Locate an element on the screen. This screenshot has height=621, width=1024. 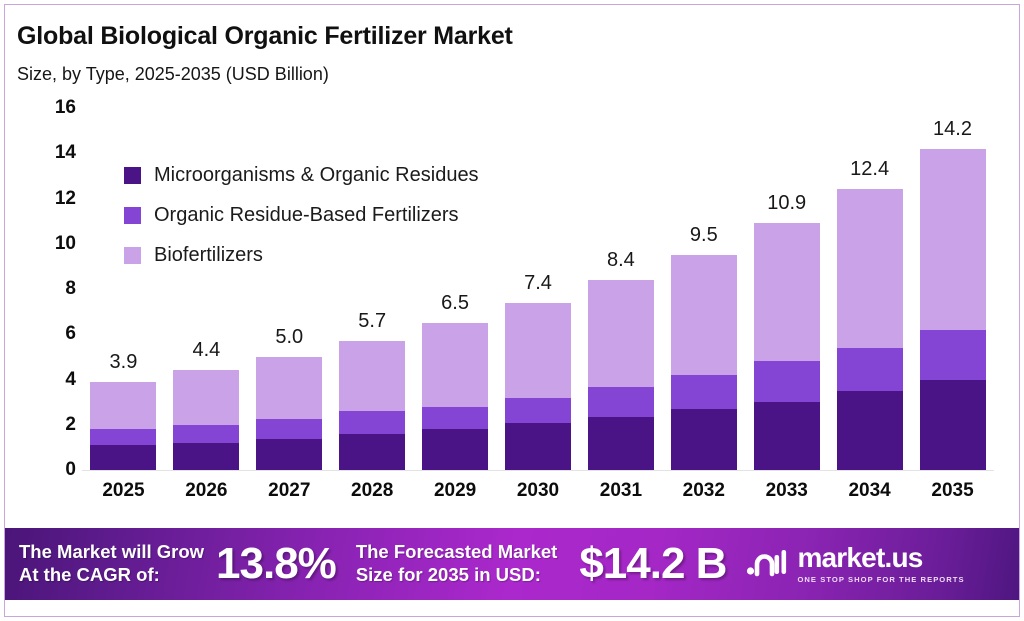
legend-item-1: Organic Residue-Based Fertilizers is located at coordinates (301, 215).